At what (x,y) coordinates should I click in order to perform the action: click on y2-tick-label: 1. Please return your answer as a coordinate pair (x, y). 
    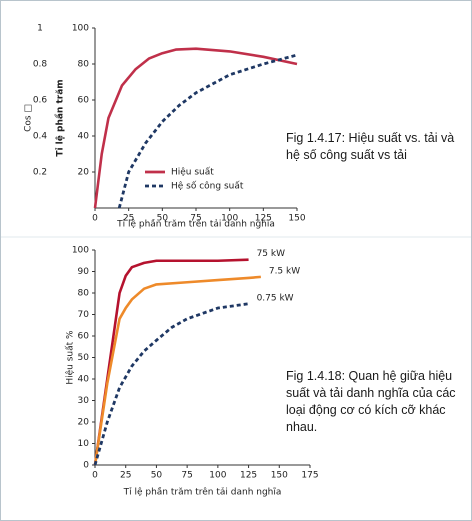
    Looking at the image, I should click on (40, 29).